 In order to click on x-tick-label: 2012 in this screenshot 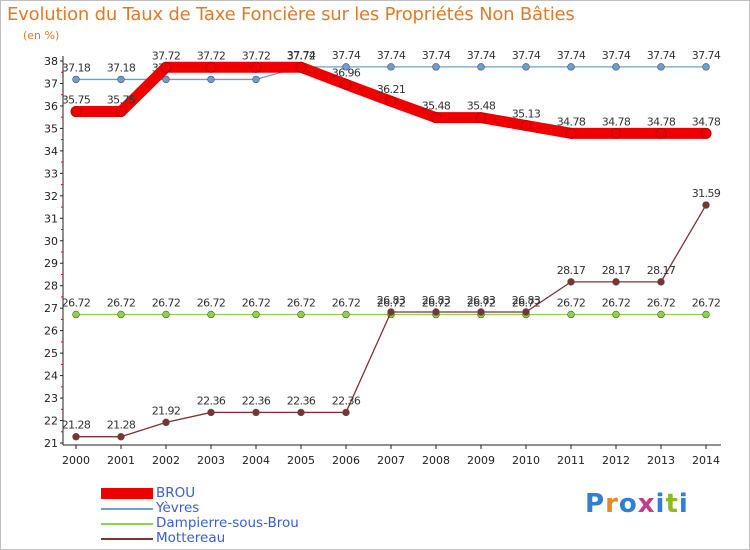, I will do `click(616, 460)`.